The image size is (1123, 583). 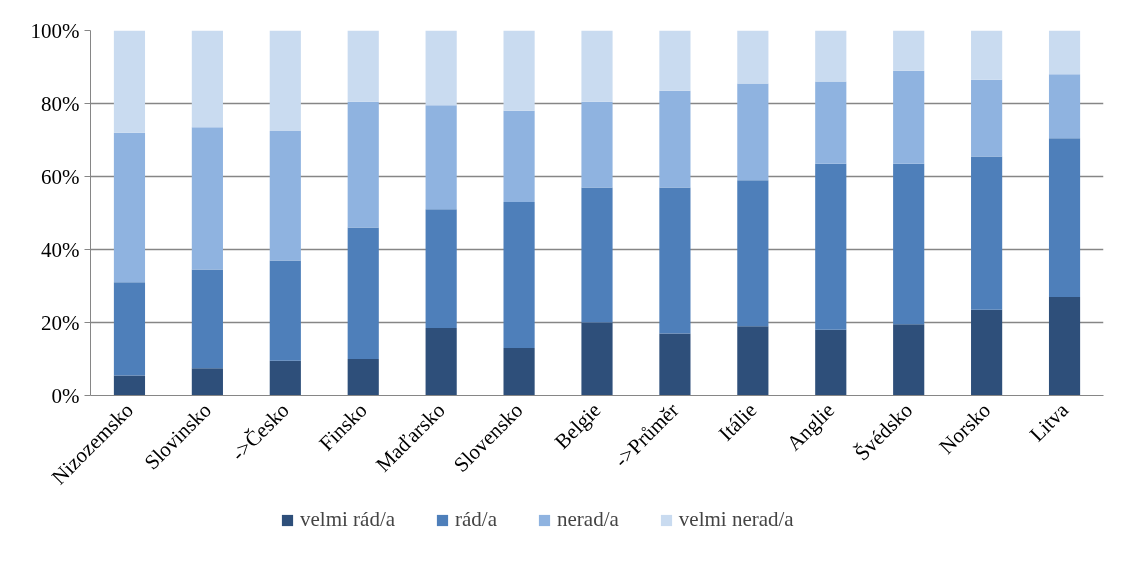 I want to click on y-tick-label: 20%, so click(x=60, y=322).